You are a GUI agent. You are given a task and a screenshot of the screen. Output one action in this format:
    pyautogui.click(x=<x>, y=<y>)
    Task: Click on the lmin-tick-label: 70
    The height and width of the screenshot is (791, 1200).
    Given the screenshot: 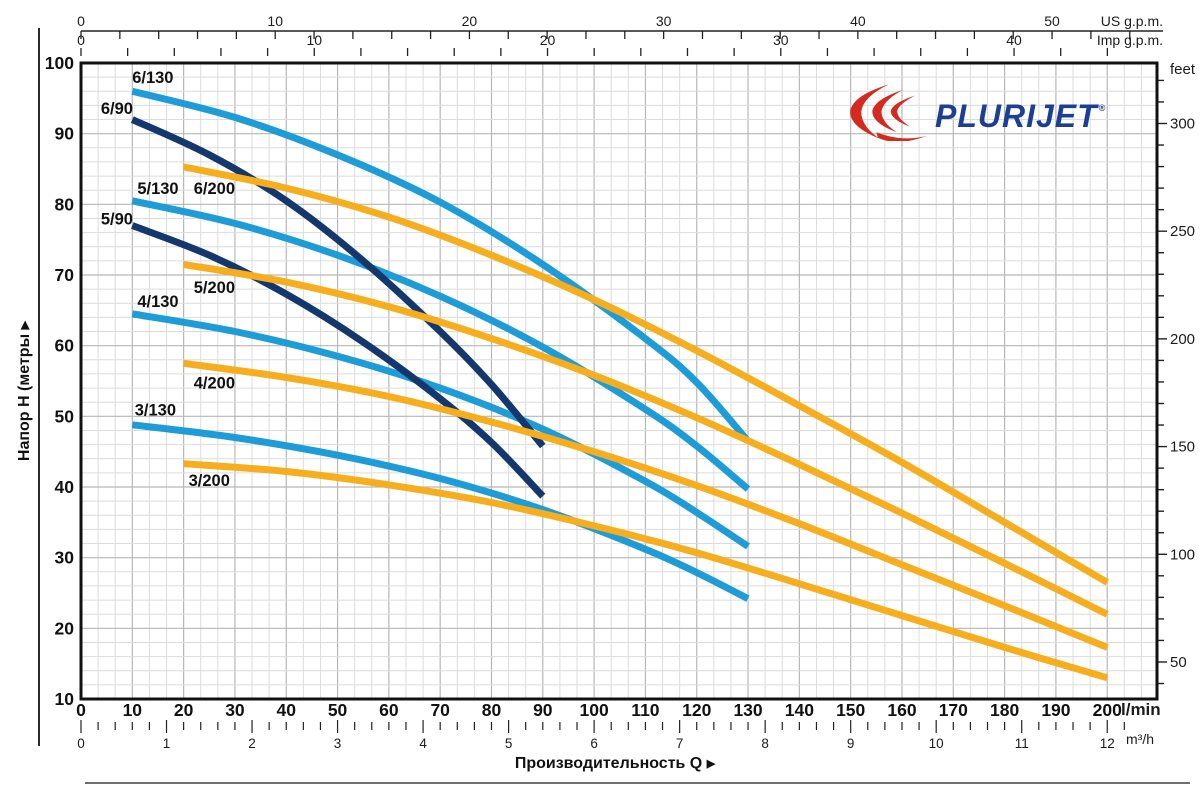 What is the action you would take?
    pyautogui.click(x=440, y=710)
    